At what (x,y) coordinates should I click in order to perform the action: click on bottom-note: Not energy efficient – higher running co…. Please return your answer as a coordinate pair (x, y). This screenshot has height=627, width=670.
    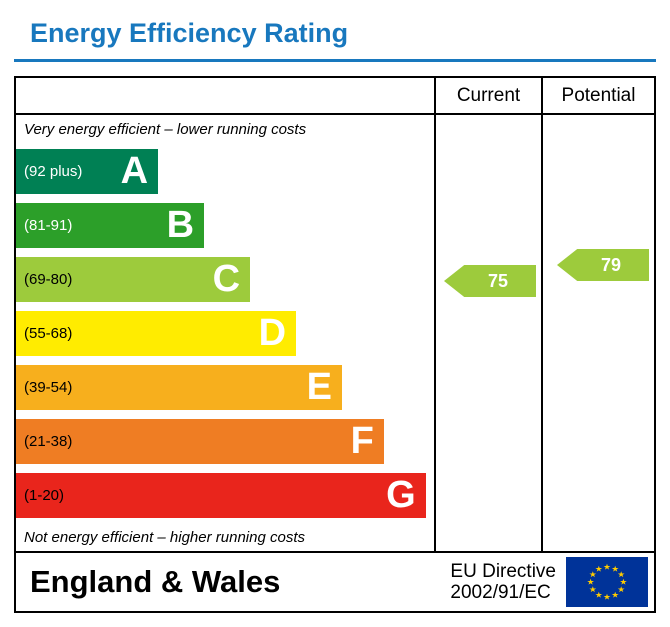
    Looking at the image, I should click on (164, 537).